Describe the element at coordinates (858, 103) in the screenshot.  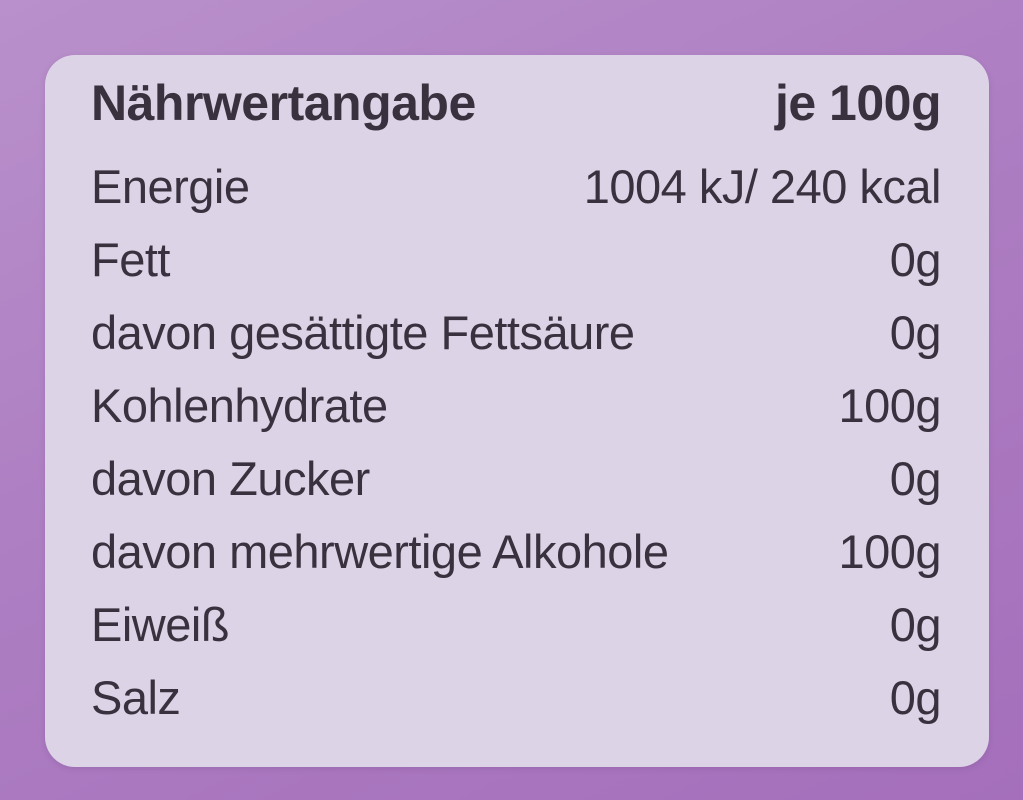
I see `serving-unit-header: je 100g` at that location.